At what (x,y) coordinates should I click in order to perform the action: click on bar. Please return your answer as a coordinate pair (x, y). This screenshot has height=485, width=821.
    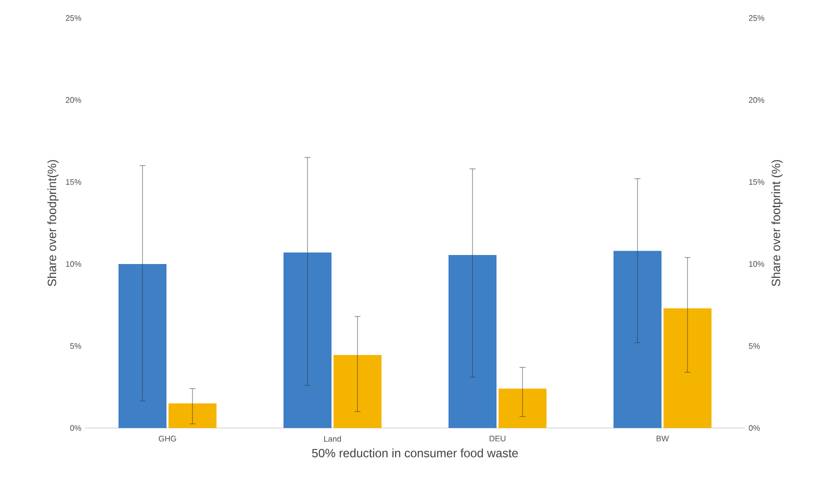
    Looking at the image, I should click on (192, 415).